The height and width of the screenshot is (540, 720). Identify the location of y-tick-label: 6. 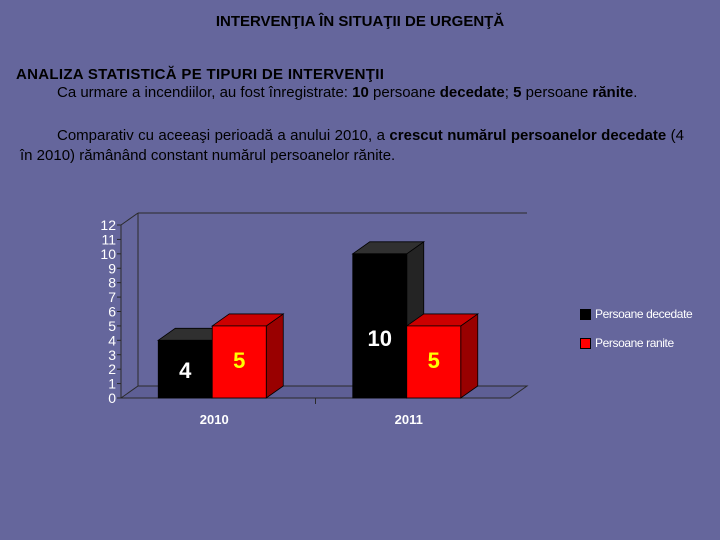
(112, 312).